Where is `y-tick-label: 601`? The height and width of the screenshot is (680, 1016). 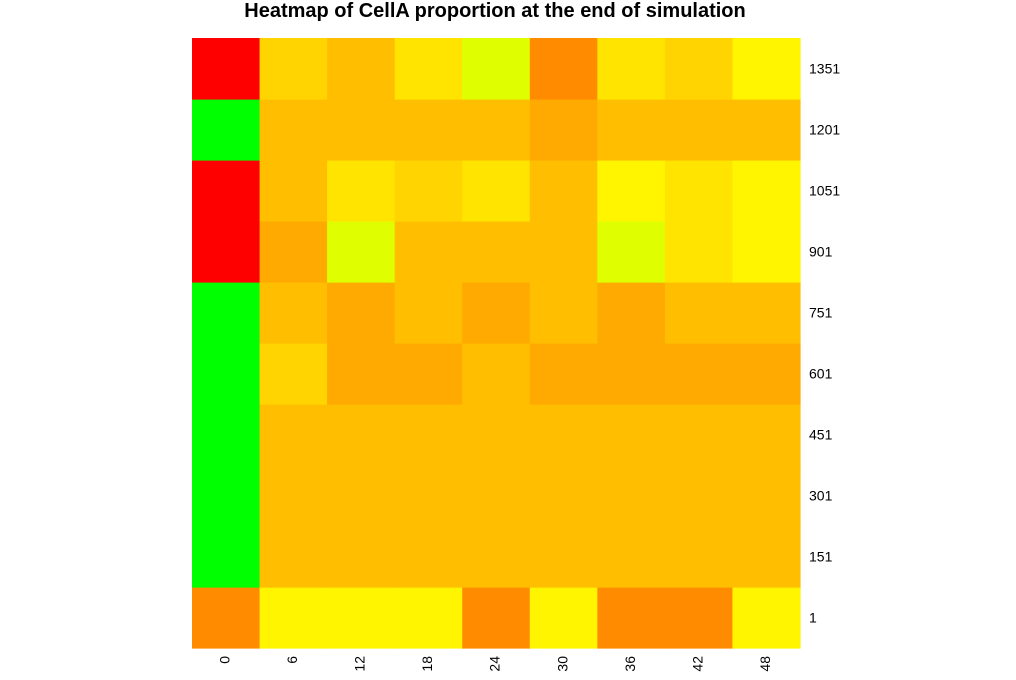
y-tick-label: 601 is located at coordinates (821, 374).